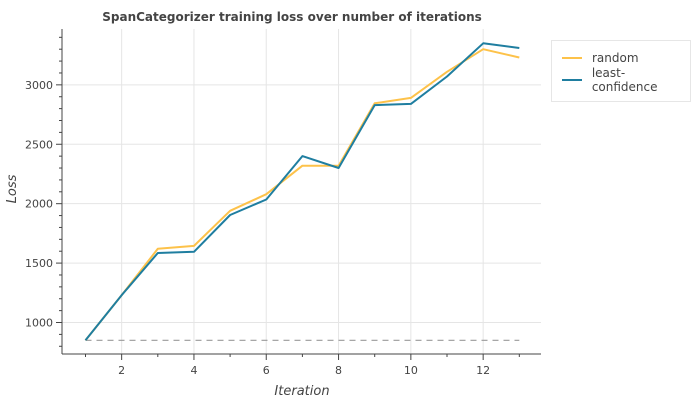 This screenshot has height=400, width=700. I want to click on x-tick-label: 12, so click(483, 370).